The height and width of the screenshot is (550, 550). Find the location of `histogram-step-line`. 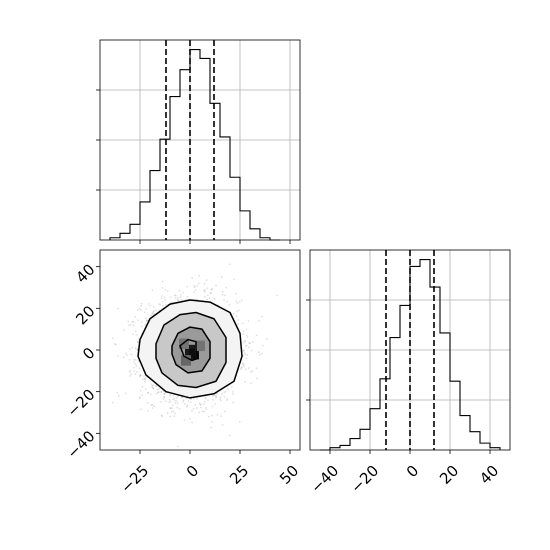

histogram-step-line is located at coordinates (410, 354).